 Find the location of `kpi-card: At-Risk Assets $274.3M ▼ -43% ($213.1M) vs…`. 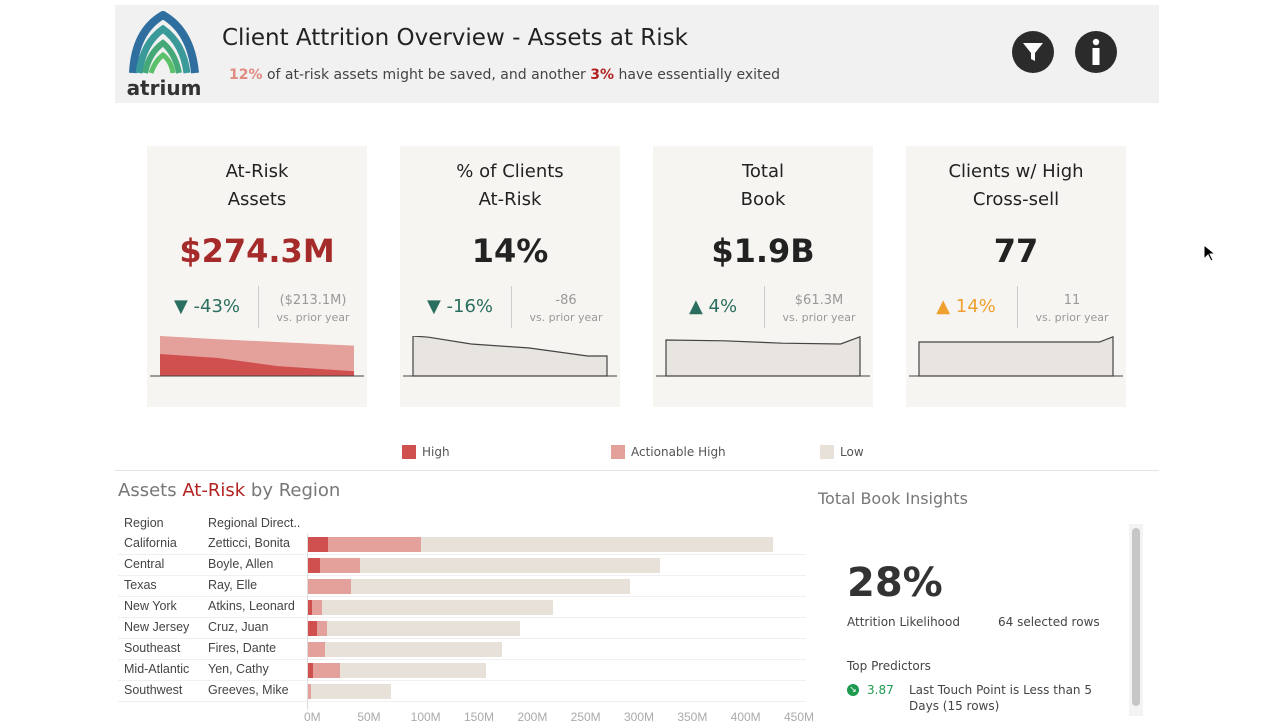

kpi-card: At-Risk Assets $274.3M ▼ -43% ($213.1M) vs… is located at coordinates (257, 276).